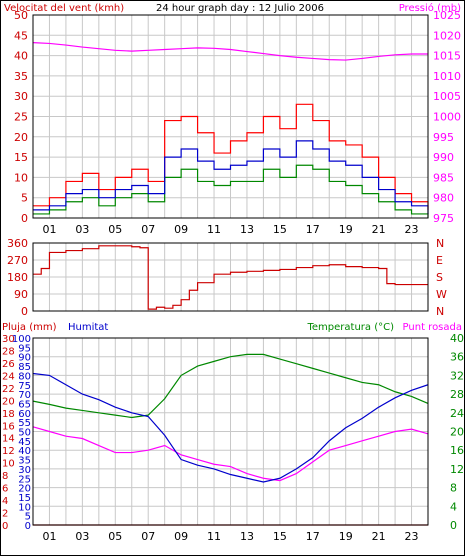 The height and width of the screenshot is (556, 465). I want to click on wind-tick-label: 35, so click(21, 76).